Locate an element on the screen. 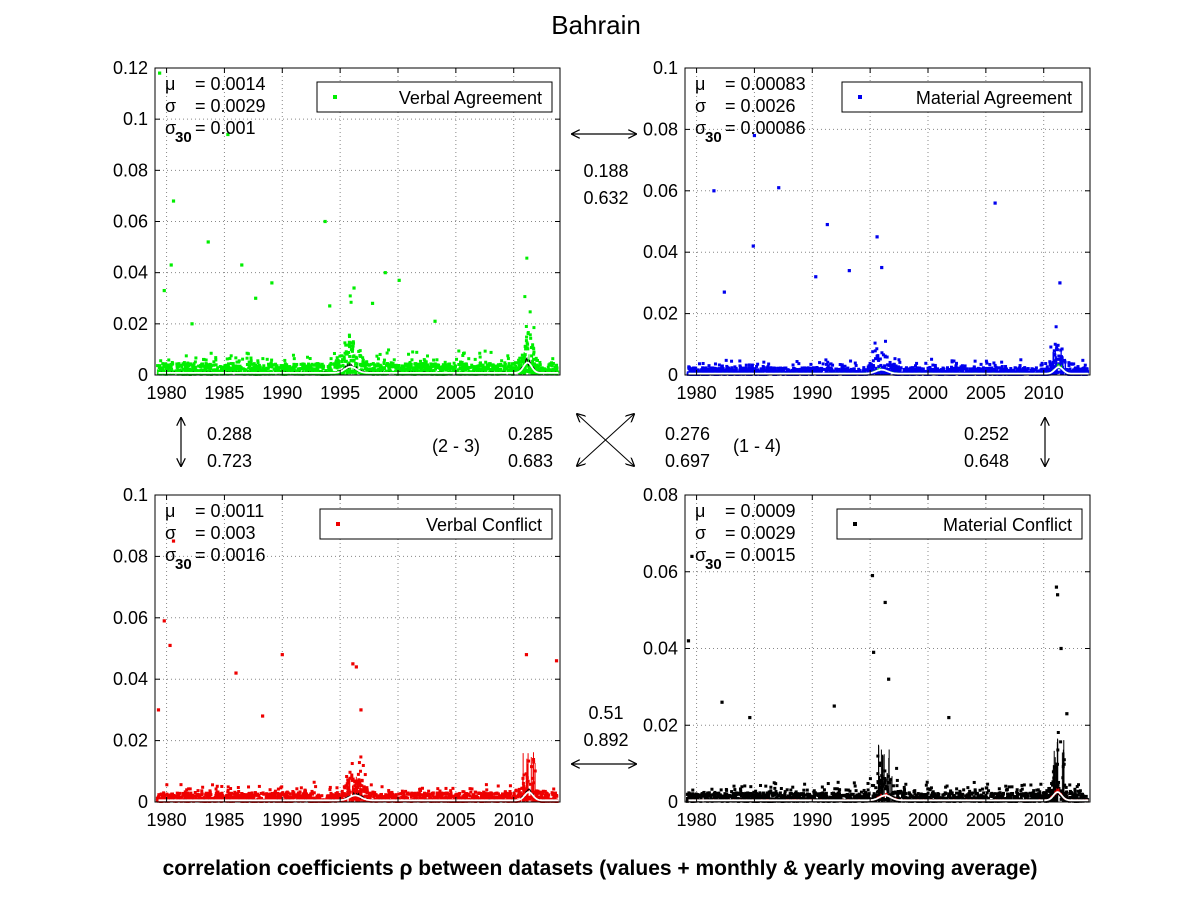  outlier-point is located at coordinates (877, 237).